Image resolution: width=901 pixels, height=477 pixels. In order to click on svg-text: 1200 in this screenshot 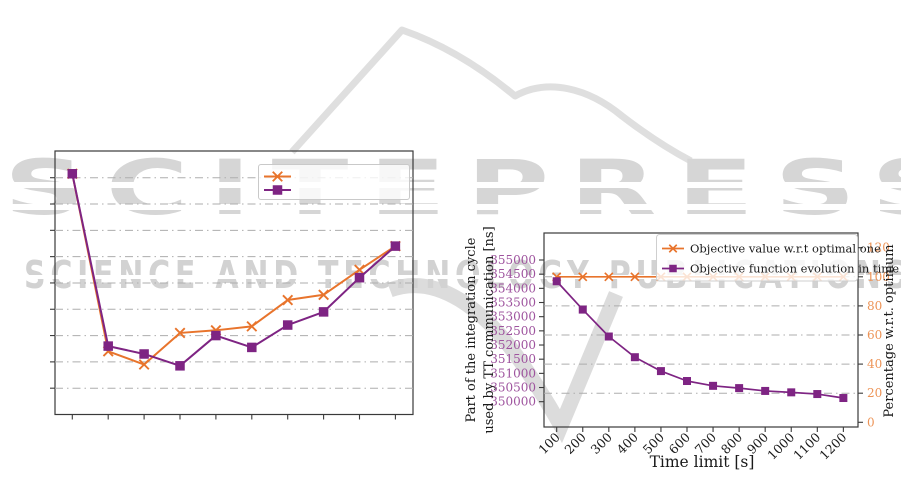, I will do `click(832, 445)`.